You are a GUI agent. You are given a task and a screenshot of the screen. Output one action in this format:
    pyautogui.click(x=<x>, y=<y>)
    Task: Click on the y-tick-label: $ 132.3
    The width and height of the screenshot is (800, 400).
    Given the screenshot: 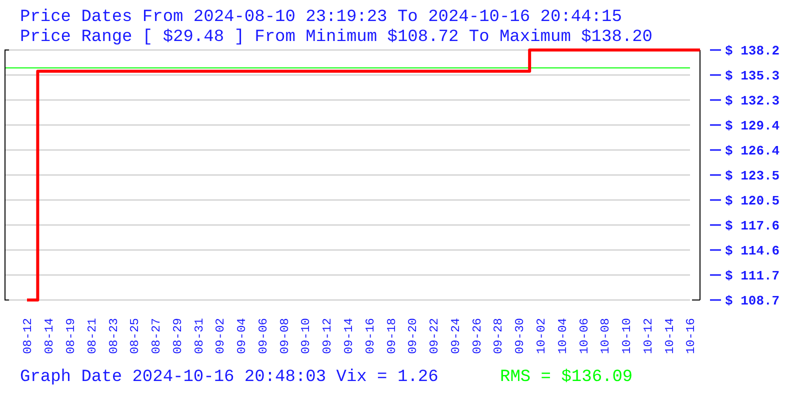 What is the action you would take?
    pyautogui.click(x=752, y=101)
    